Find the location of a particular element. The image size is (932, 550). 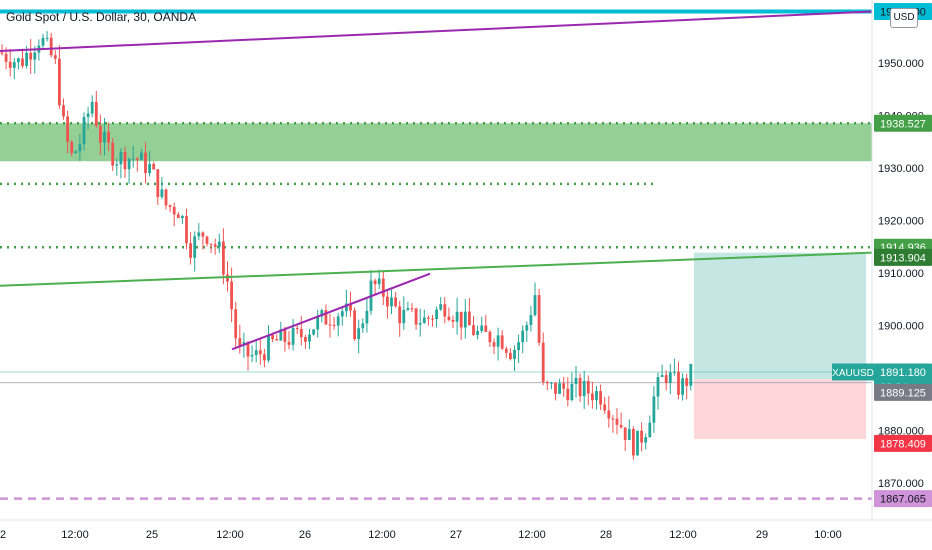

time-tick-label: 22 is located at coordinates (3, 535).